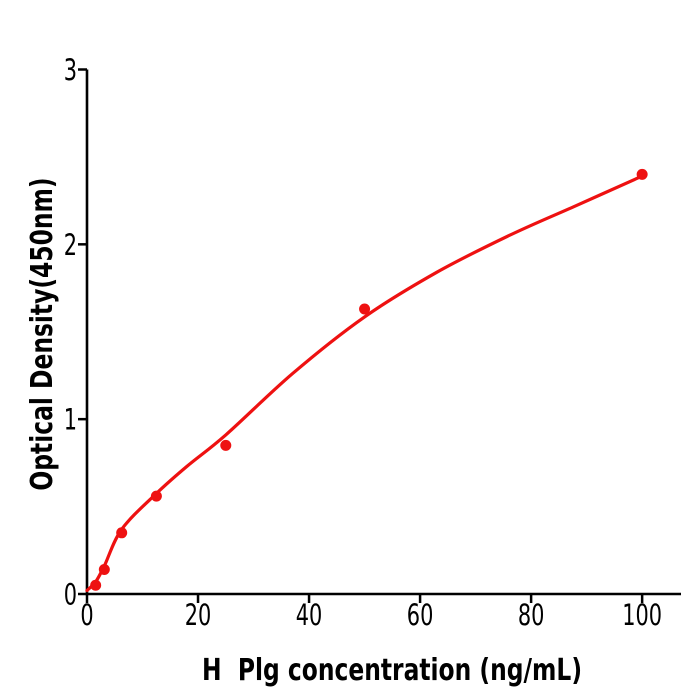 The height and width of the screenshot is (700, 700). Describe the element at coordinates (420, 615) in the screenshot. I see `x-tick-label: 60` at that location.